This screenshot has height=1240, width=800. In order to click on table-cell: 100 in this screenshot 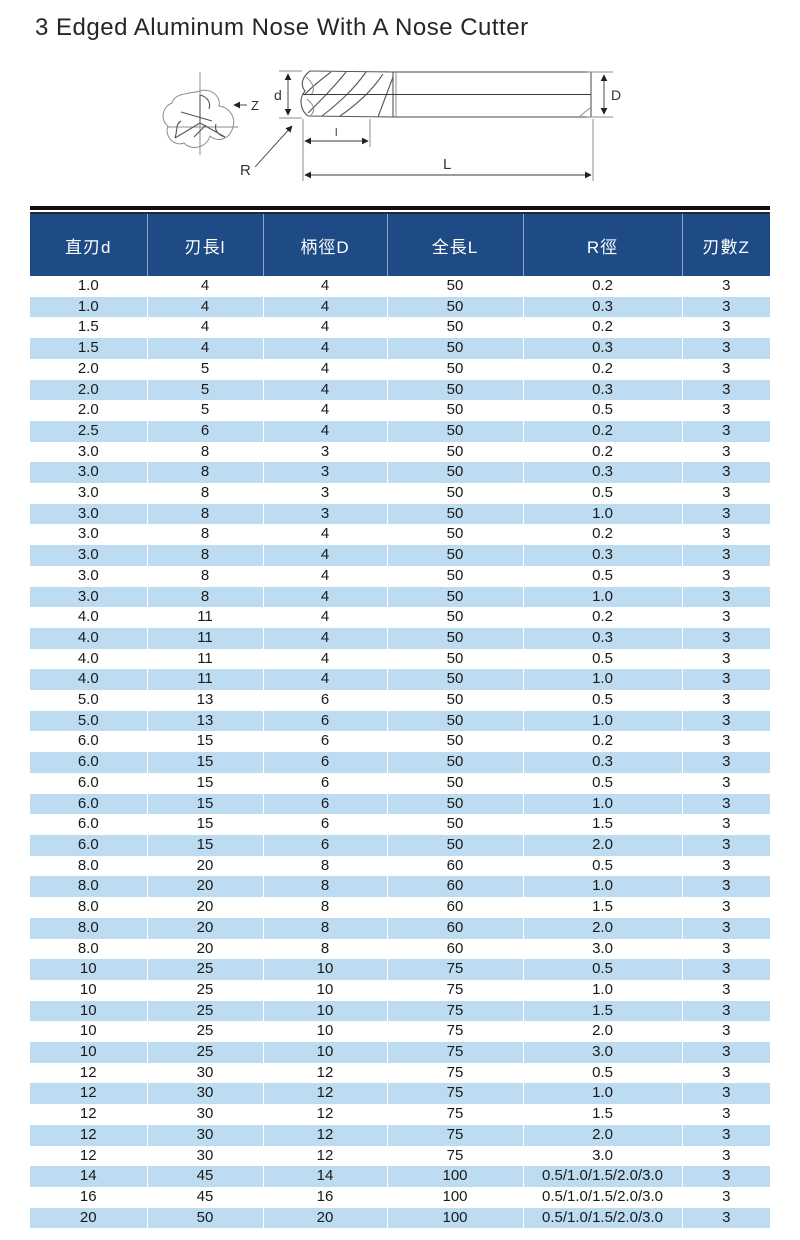, I will do `click(455, 1197)`.